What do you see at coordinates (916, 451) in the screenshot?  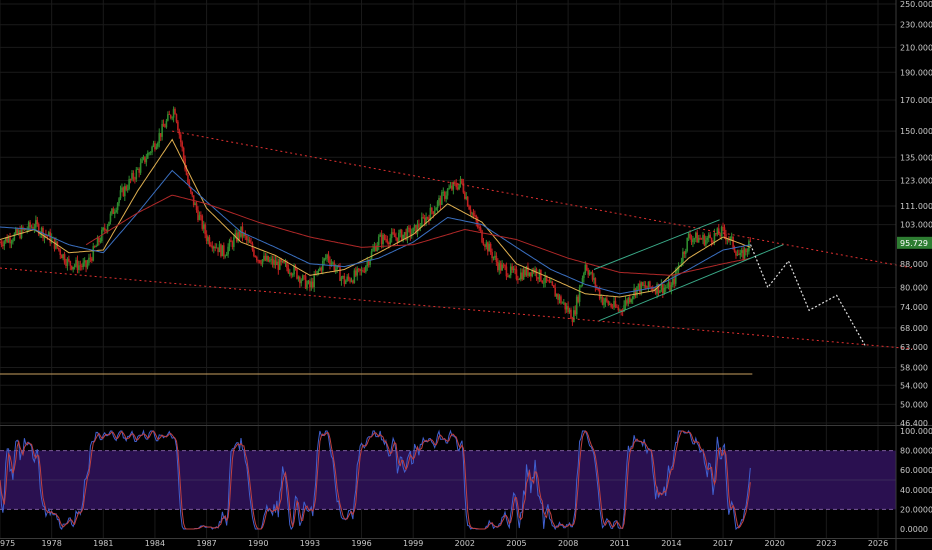 I see `oscillator-tick-label: 80.0000` at bounding box center [916, 451].